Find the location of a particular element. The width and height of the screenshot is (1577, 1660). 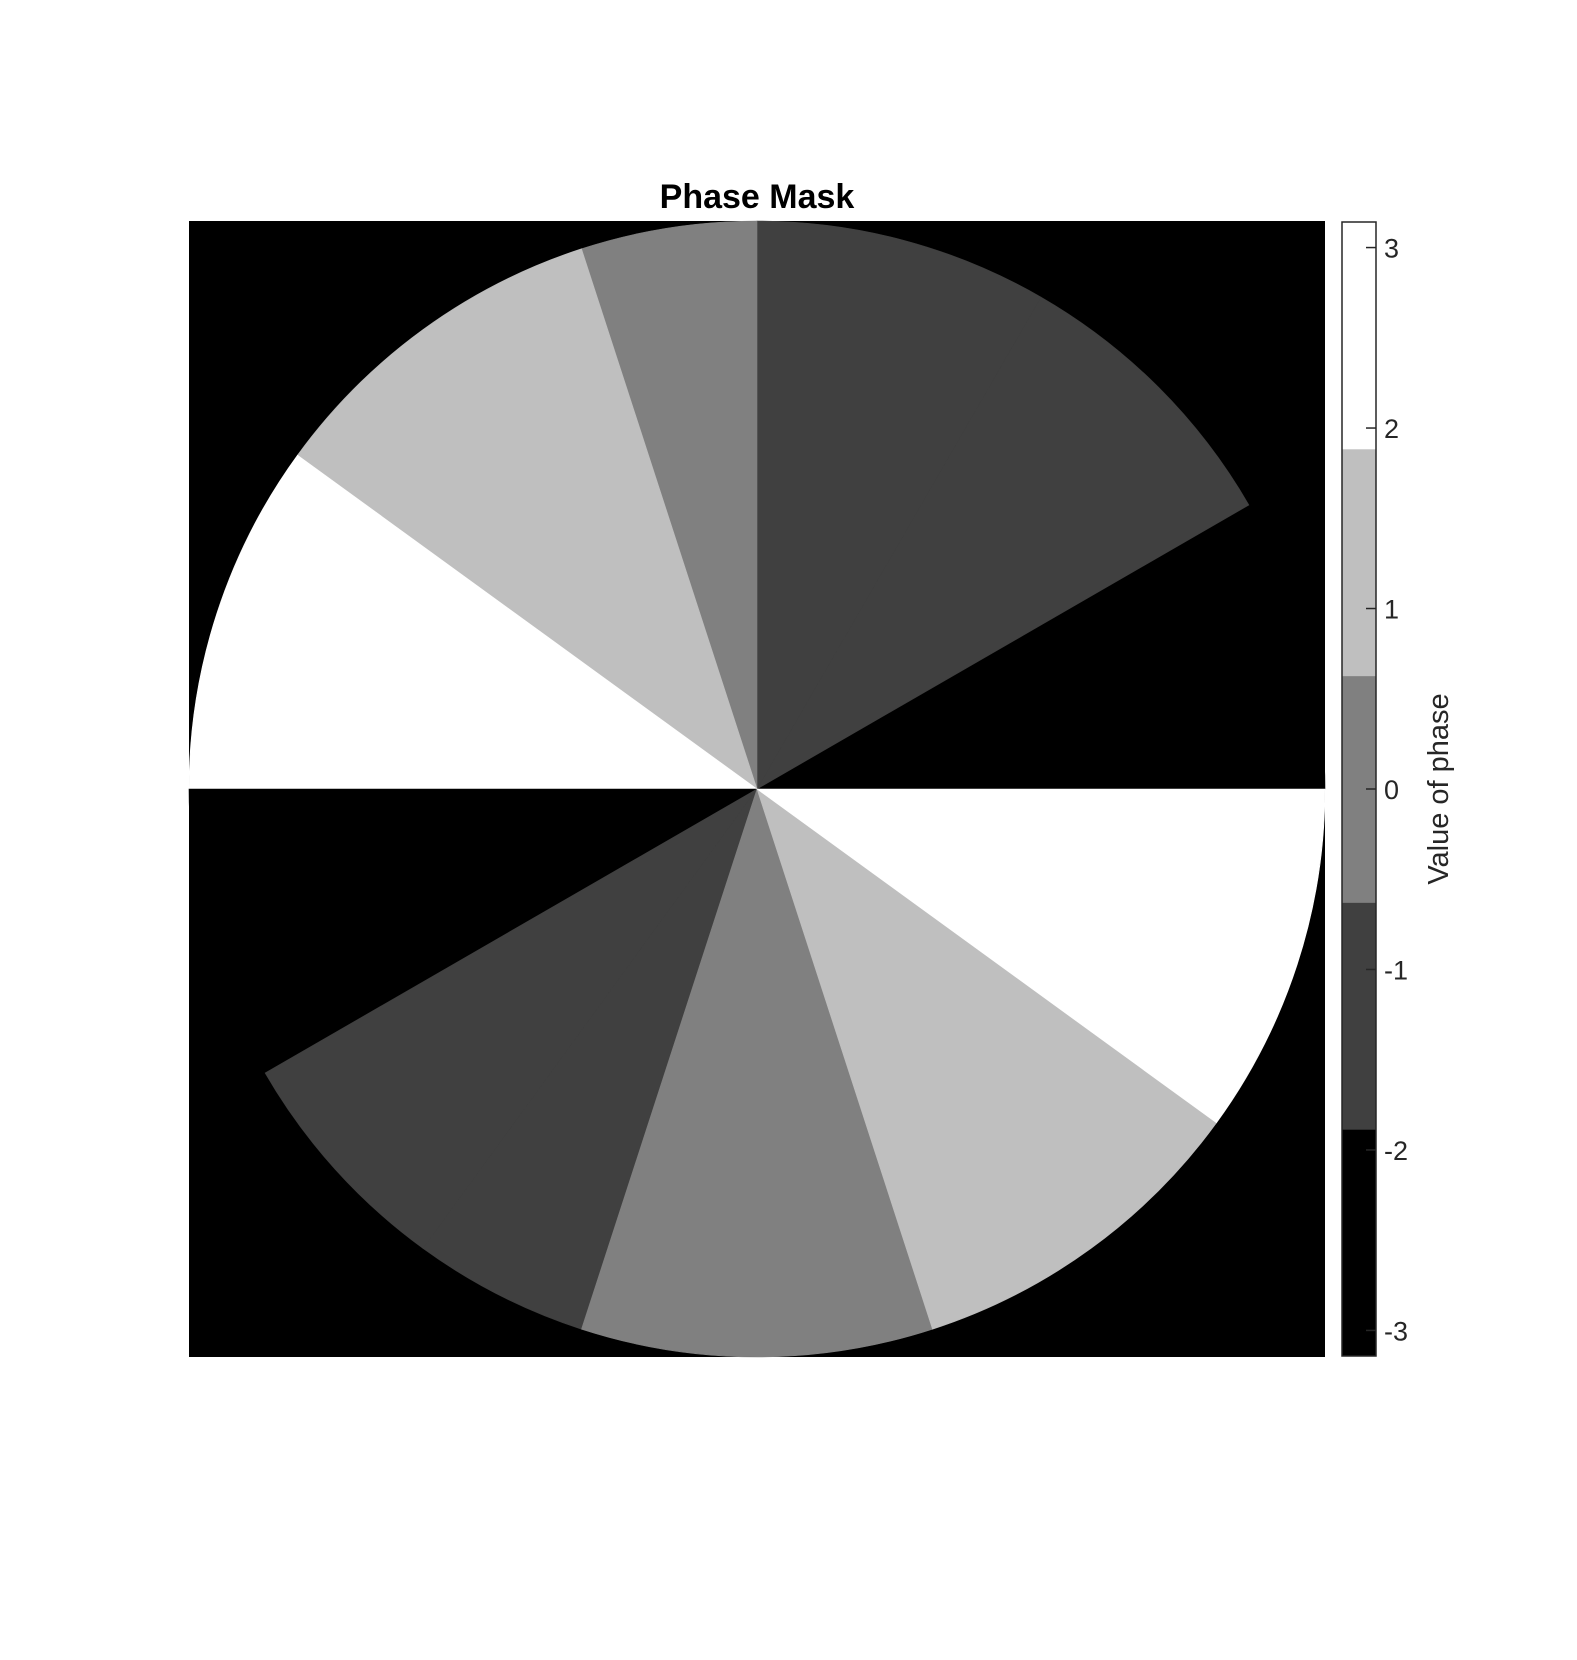

chart-title: Phase Mask is located at coordinates (757, 197).